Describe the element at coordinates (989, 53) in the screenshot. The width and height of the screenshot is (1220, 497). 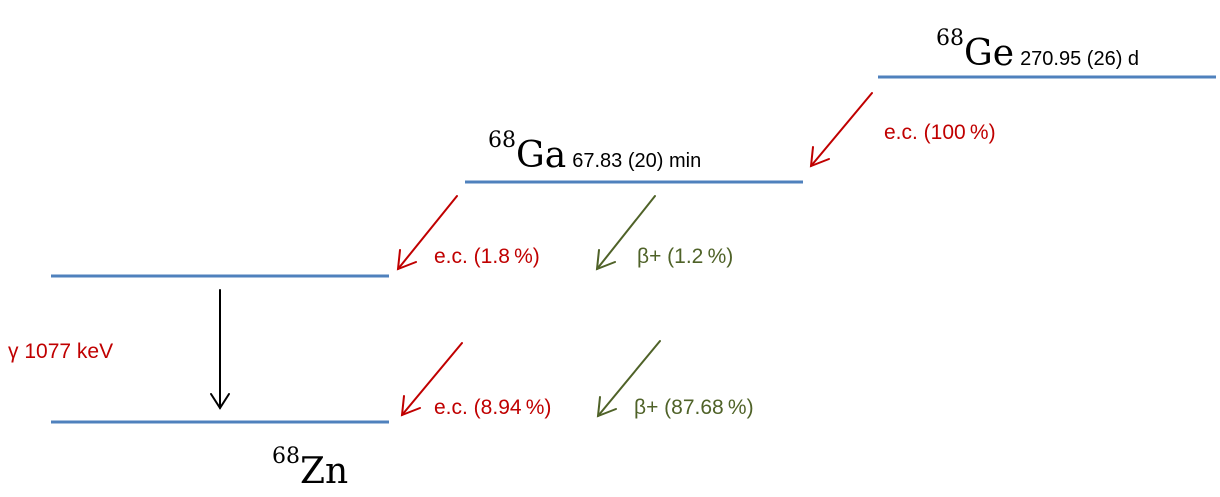
I see `ge68-symbol: Ge` at that location.